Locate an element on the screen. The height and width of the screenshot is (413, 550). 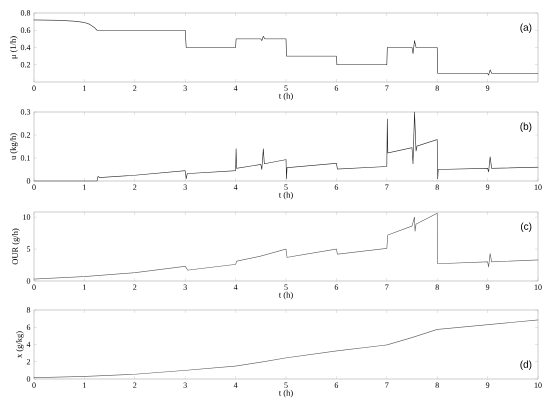
annotation: (a) is located at coordinates (526, 28).